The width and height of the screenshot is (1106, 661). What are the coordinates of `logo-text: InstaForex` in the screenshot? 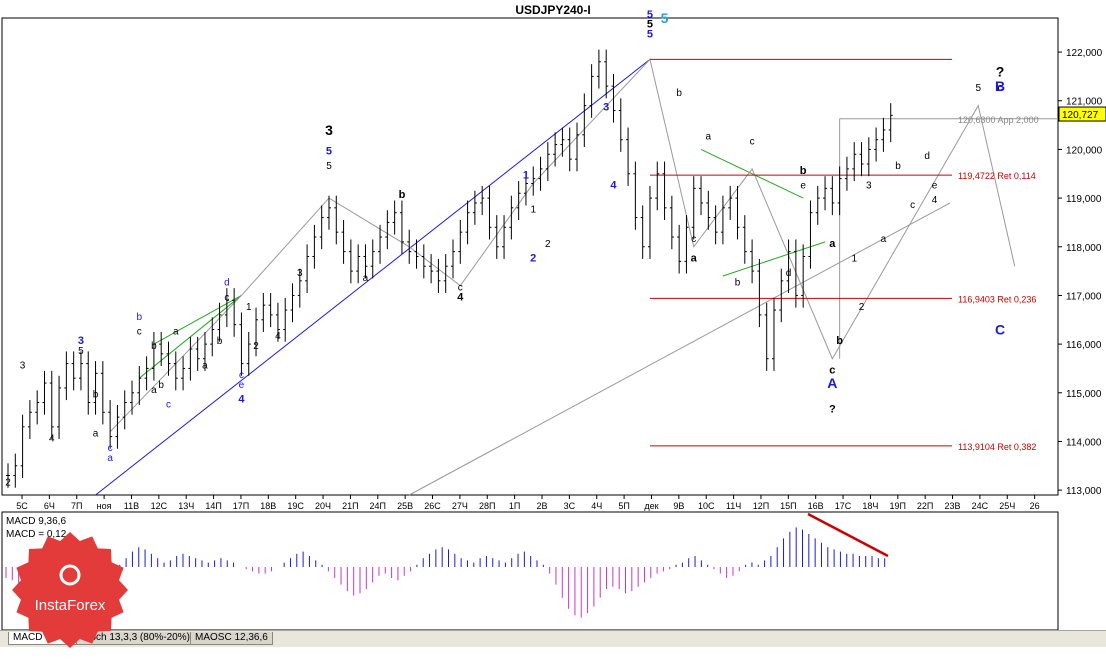 It's located at (70, 605).